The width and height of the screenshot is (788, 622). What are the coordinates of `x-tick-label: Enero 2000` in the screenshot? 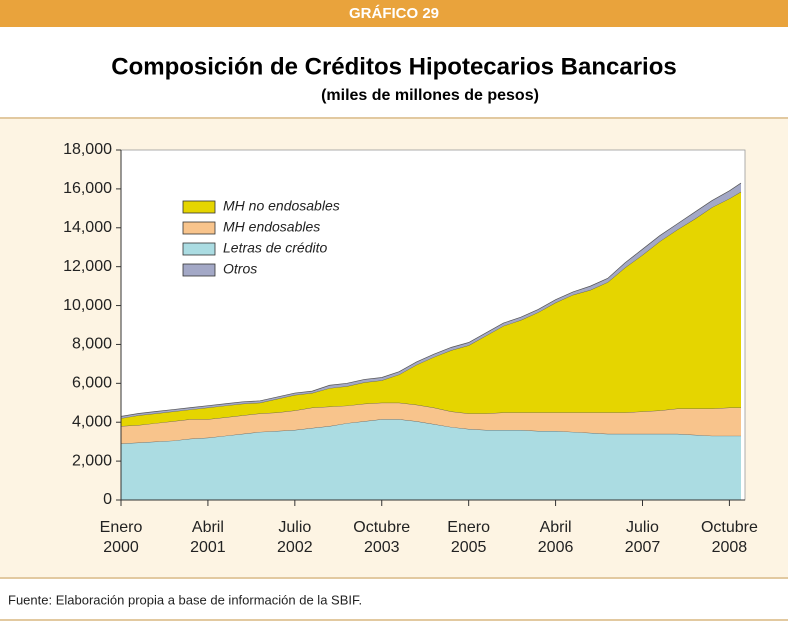 It's located at (121, 537).